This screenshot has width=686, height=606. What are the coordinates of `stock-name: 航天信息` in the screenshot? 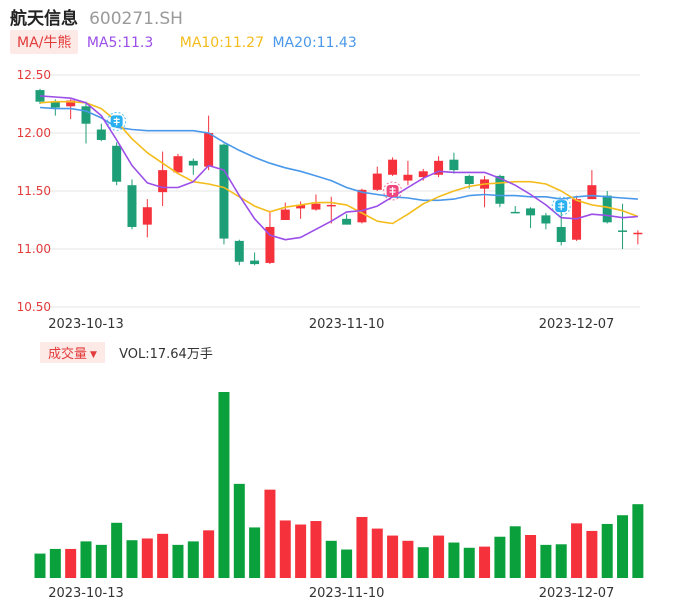 It's located at (44, 19).